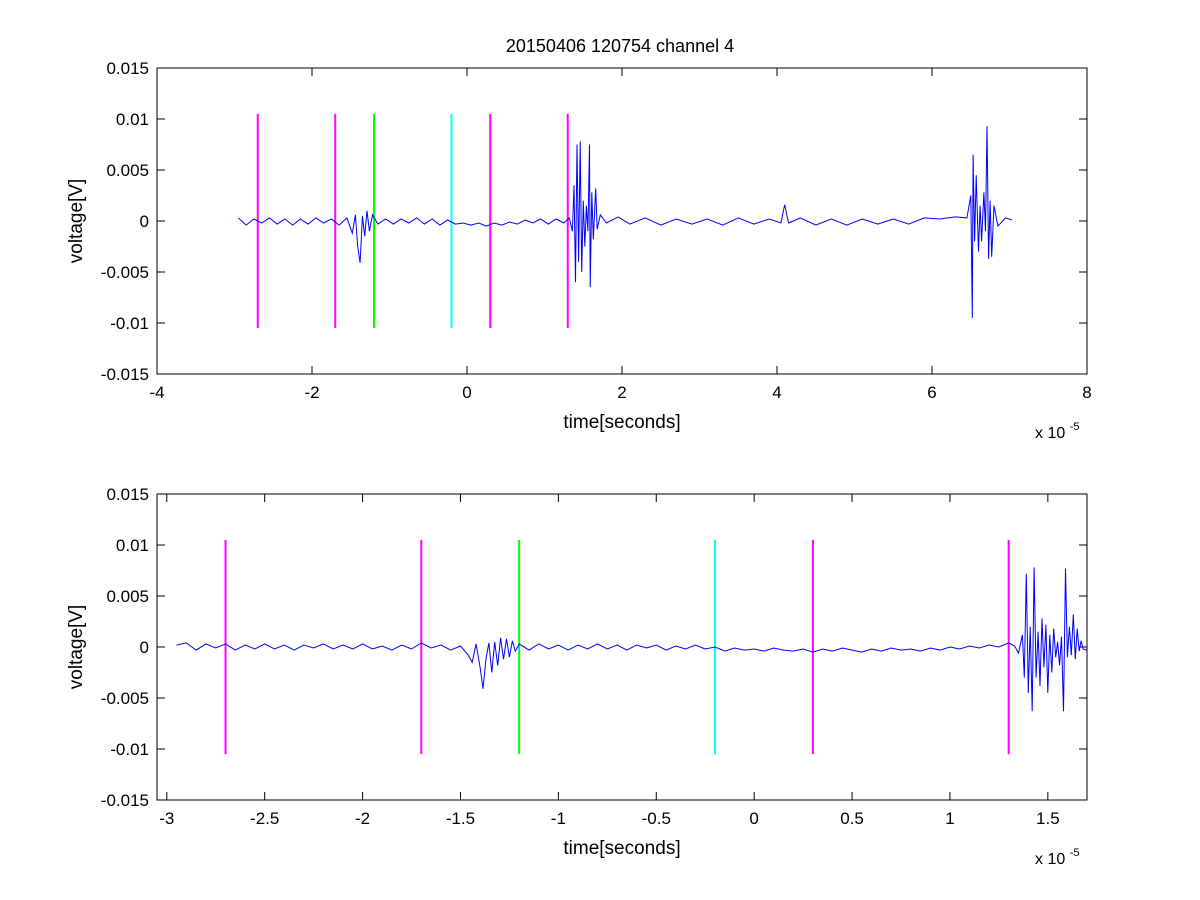  I want to click on bottom-y-axis-label: voltage[V], so click(76, 647).